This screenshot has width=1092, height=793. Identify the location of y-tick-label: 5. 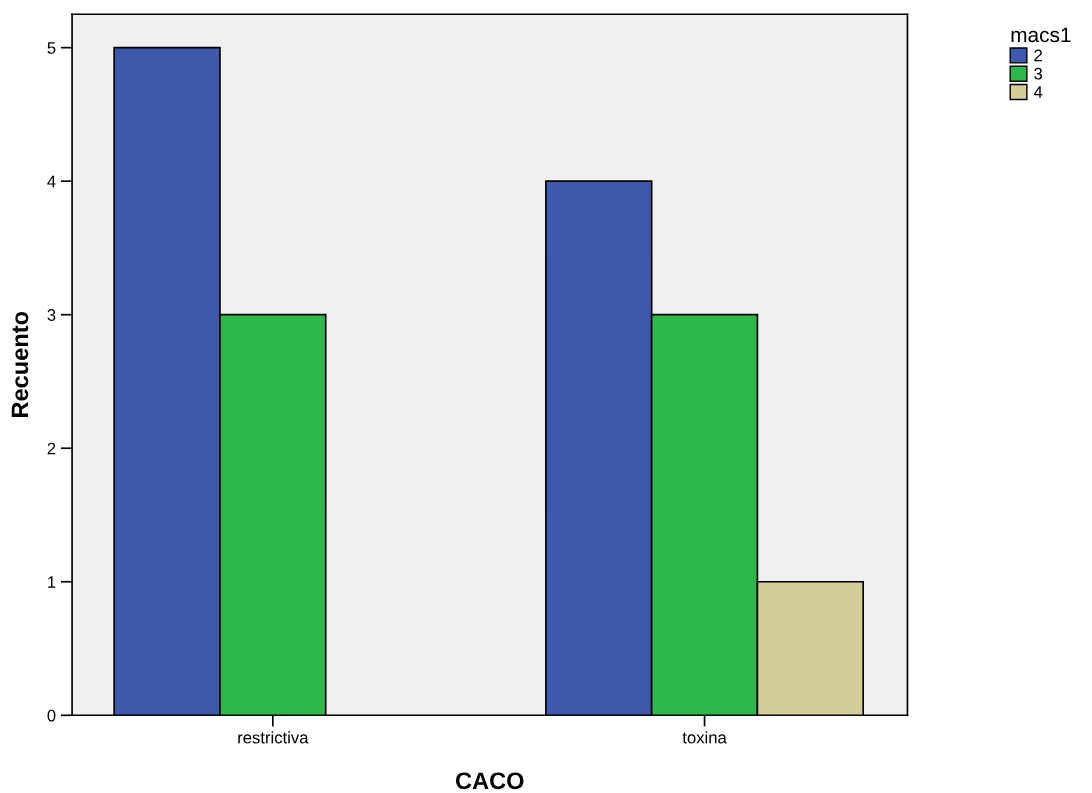
(51, 48).